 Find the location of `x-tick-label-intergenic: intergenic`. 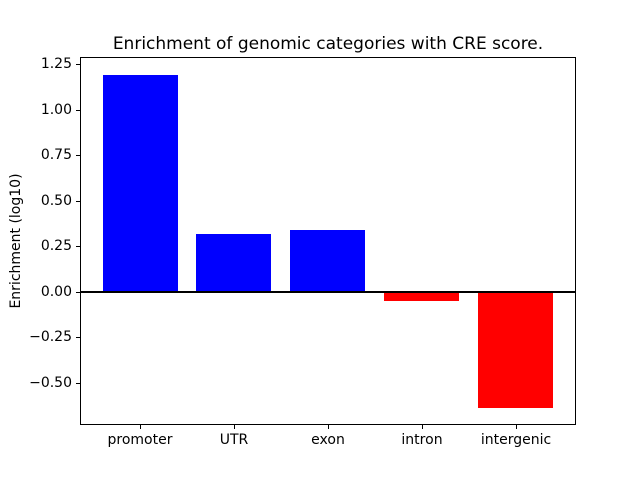

x-tick-label-intergenic: intergenic is located at coordinates (516, 440).